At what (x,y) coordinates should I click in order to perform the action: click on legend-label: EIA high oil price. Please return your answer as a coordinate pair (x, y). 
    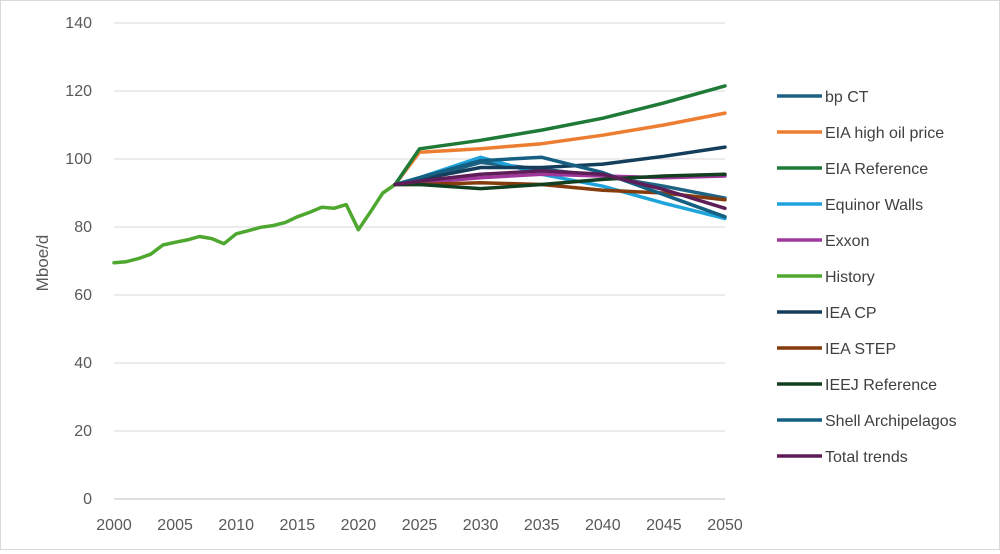
    Looking at the image, I should click on (884, 133).